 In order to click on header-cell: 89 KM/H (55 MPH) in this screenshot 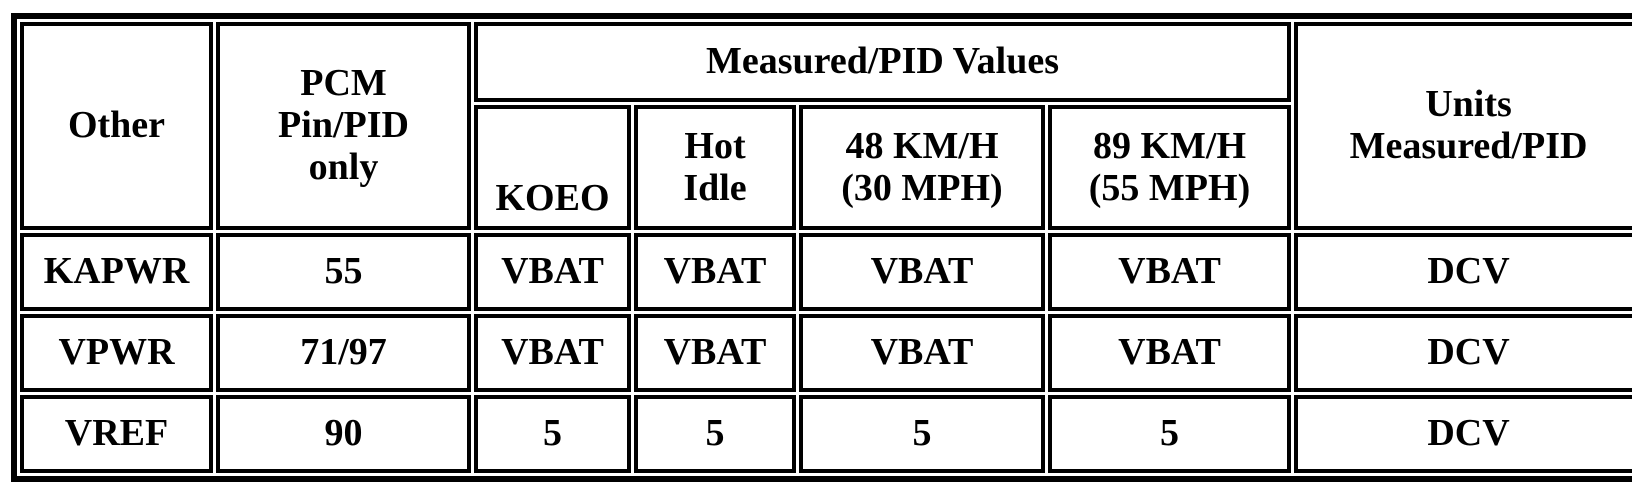, I will do `click(1170, 167)`.